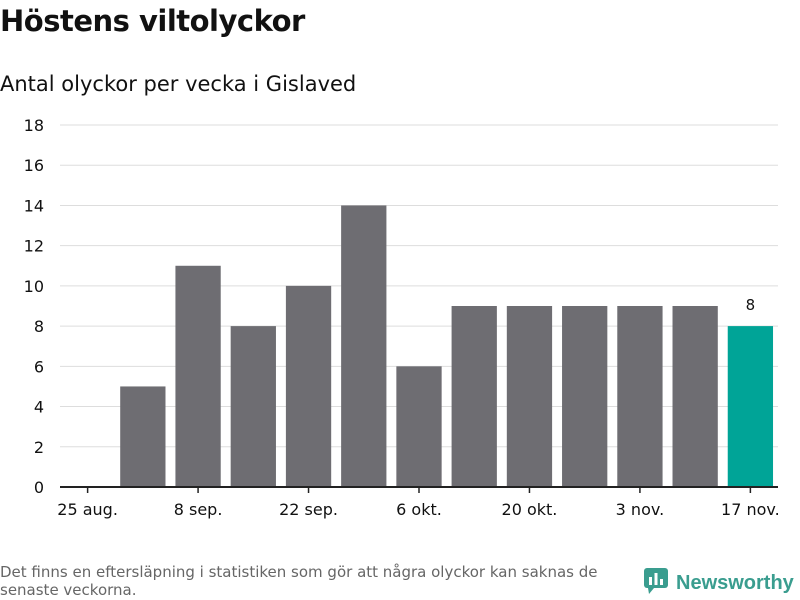 This screenshot has width=800, height=600. What do you see at coordinates (640, 509) in the screenshot?
I see `x-tick-label: 3 nov.` at bounding box center [640, 509].